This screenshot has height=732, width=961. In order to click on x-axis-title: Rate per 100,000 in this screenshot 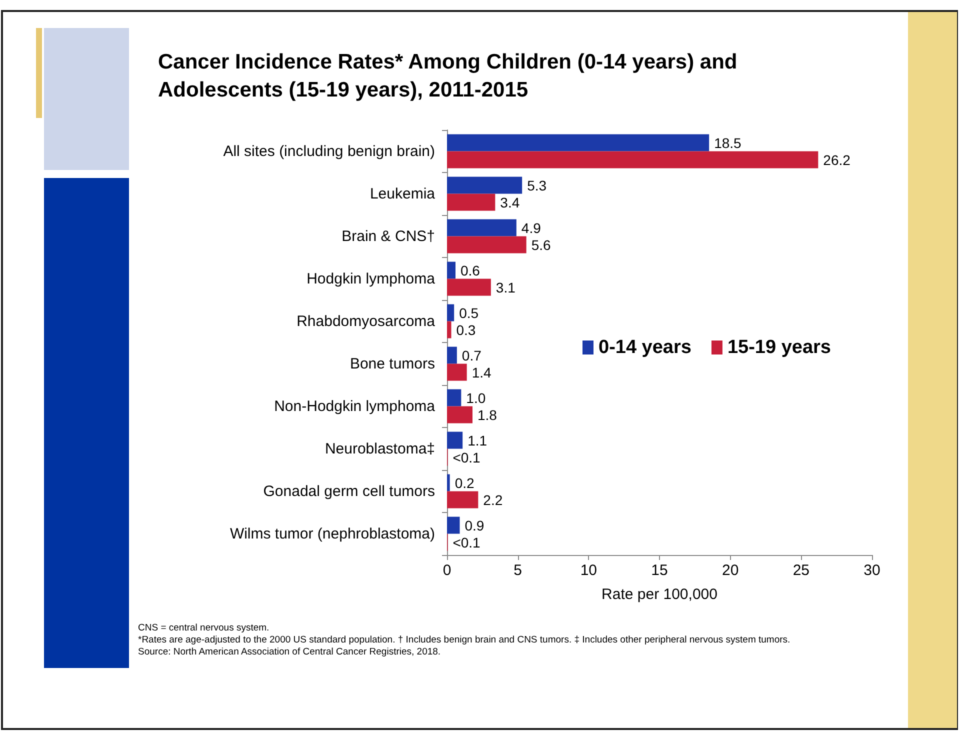, I will do `click(660, 594)`.